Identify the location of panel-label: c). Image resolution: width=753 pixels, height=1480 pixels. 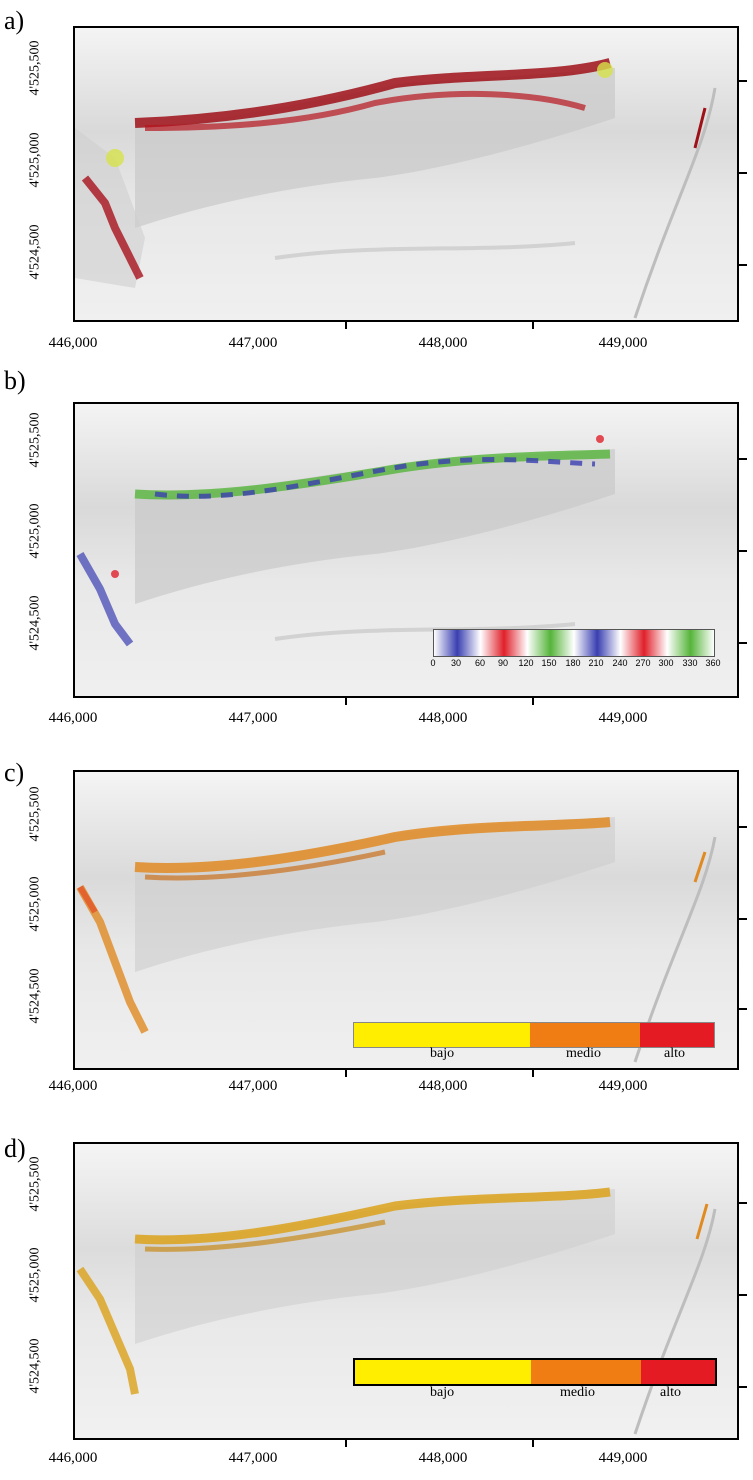
(14, 772).